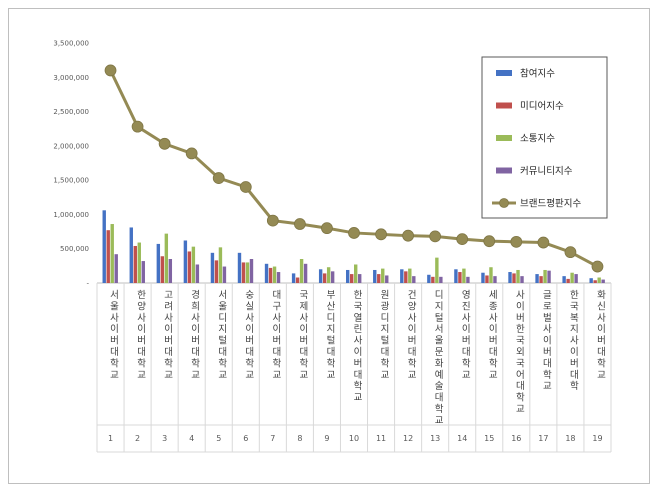 The image size is (660, 493). Describe the element at coordinates (353, 246) in the screenshot. I see `bars-layer` at that location.